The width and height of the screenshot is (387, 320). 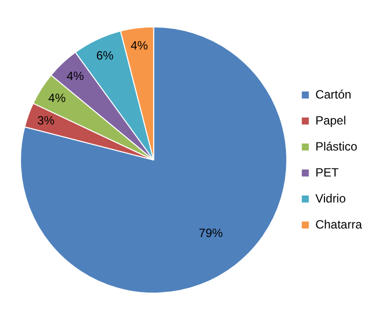 What do you see at coordinates (330, 120) in the screenshot?
I see `legend-label: Papel` at bounding box center [330, 120].